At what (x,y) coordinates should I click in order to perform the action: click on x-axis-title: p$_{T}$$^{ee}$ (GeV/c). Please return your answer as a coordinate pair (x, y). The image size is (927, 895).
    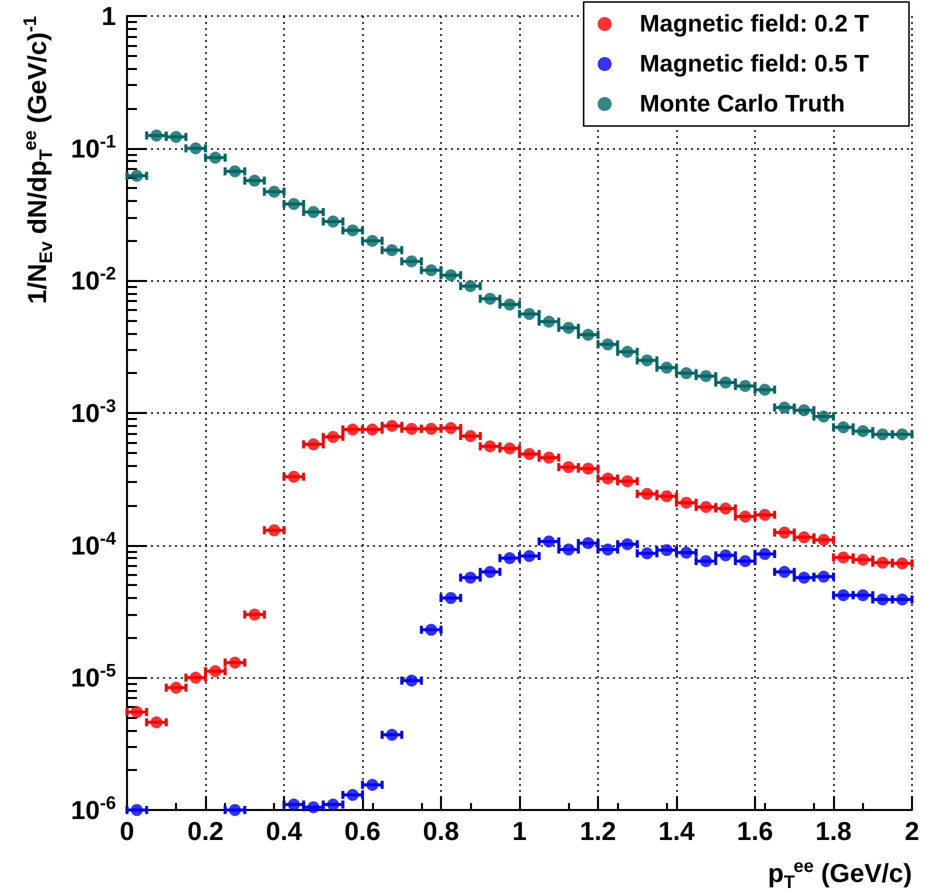
    Looking at the image, I should click on (840, 874).